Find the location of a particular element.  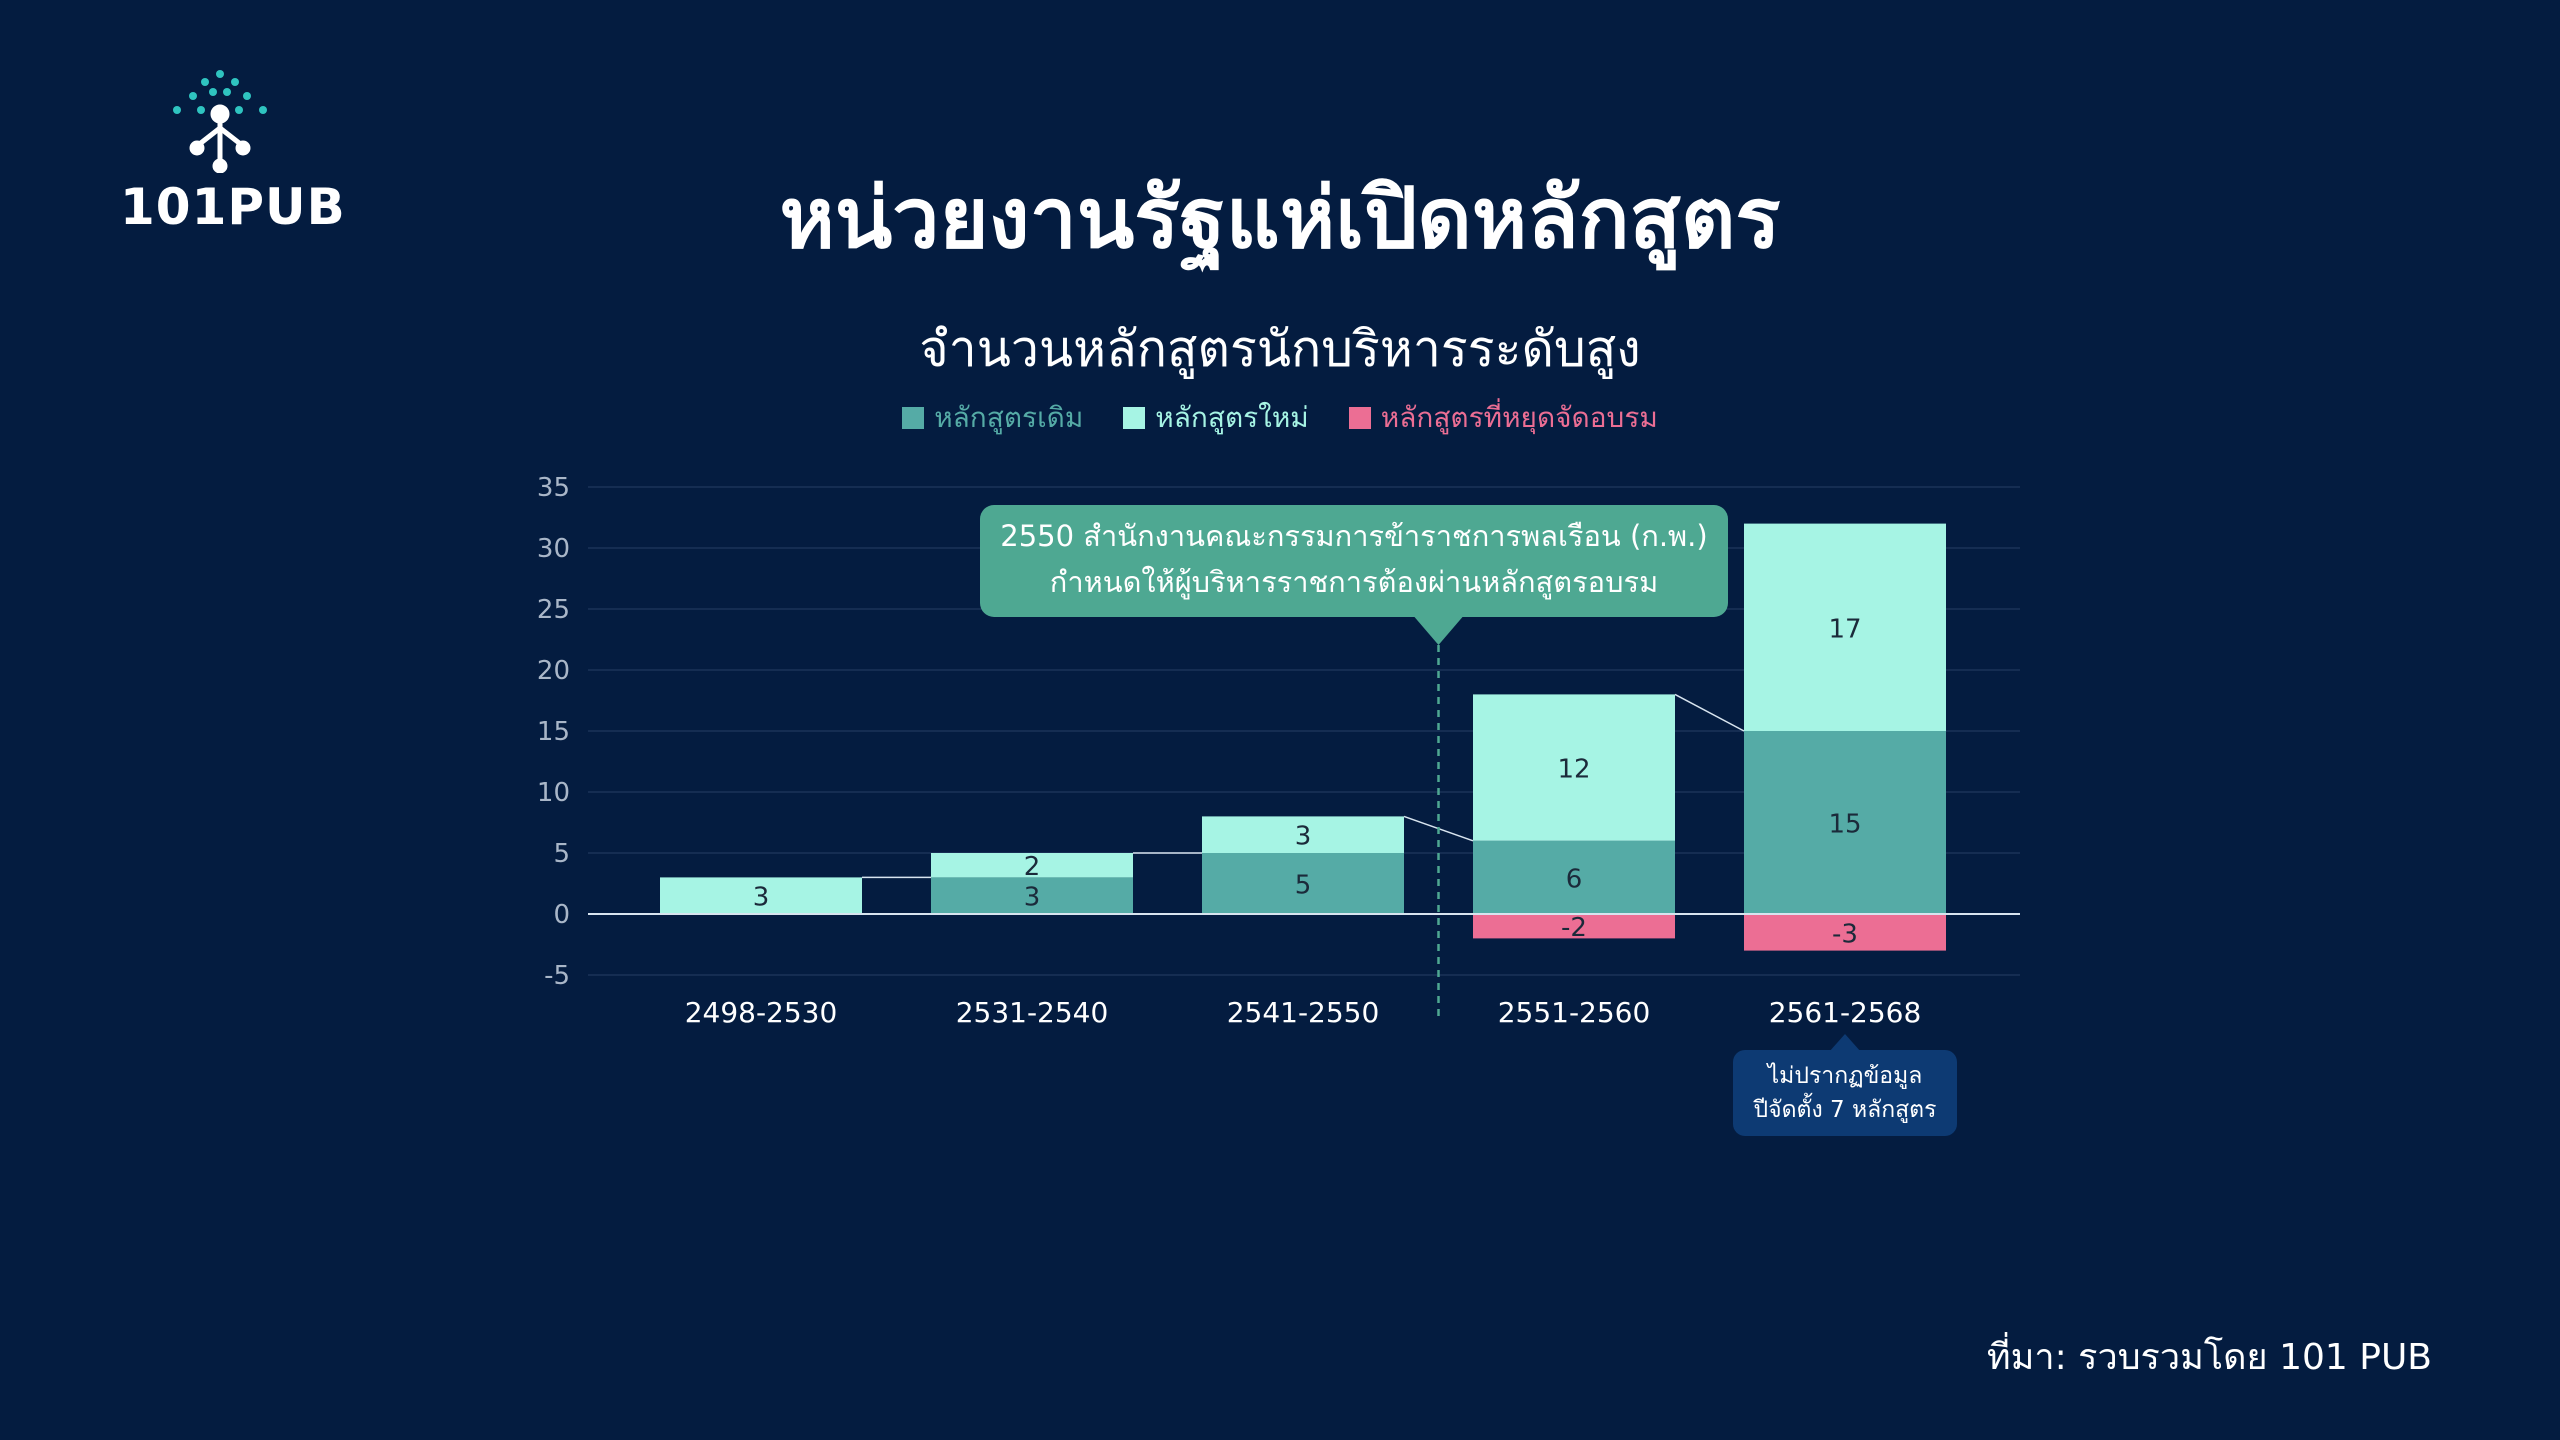

chart-title: จำนวนหลักสูตรนักบริหารระดับสูง is located at coordinates (1280, 349).